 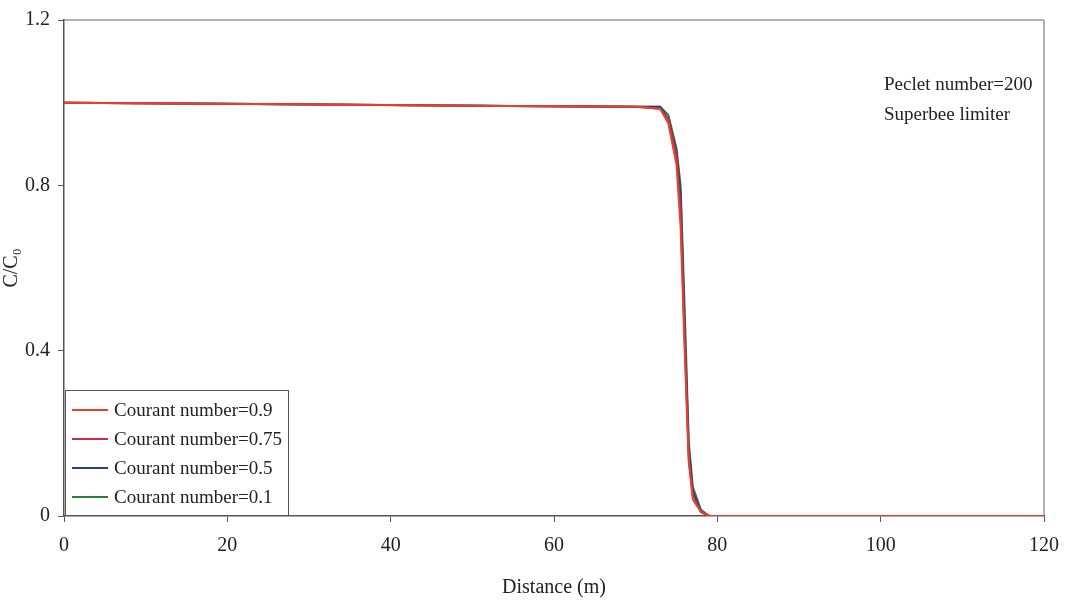 I want to click on legend-label: Courant number=0.1, so click(x=193, y=496).